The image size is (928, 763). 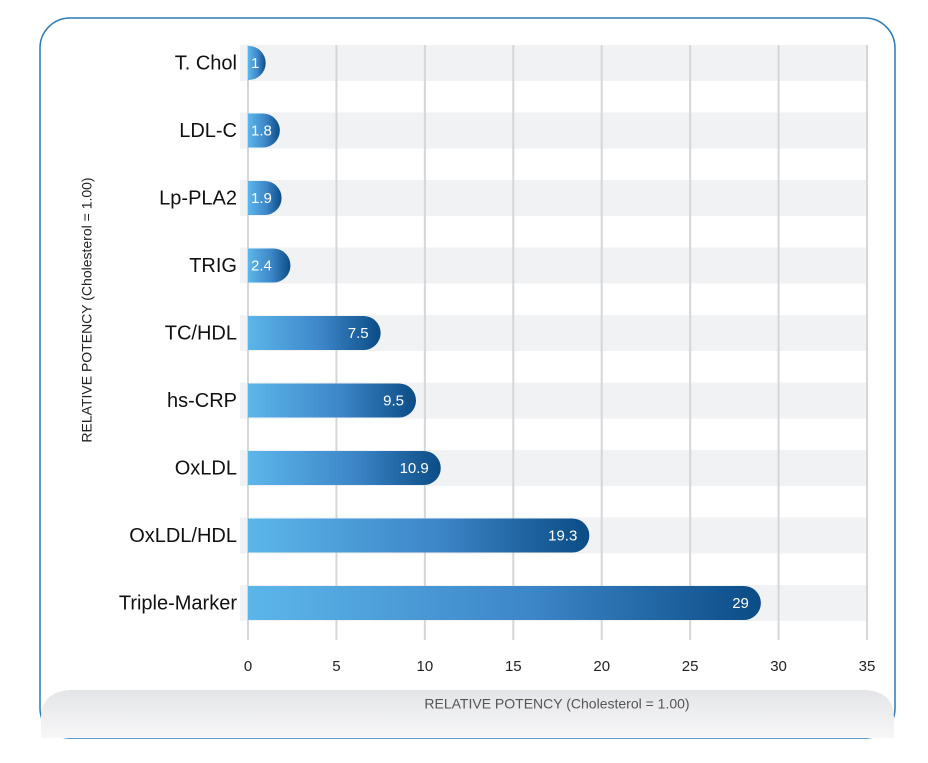 I want to click on x-tick-label: 35, so click(x=867, y=666).